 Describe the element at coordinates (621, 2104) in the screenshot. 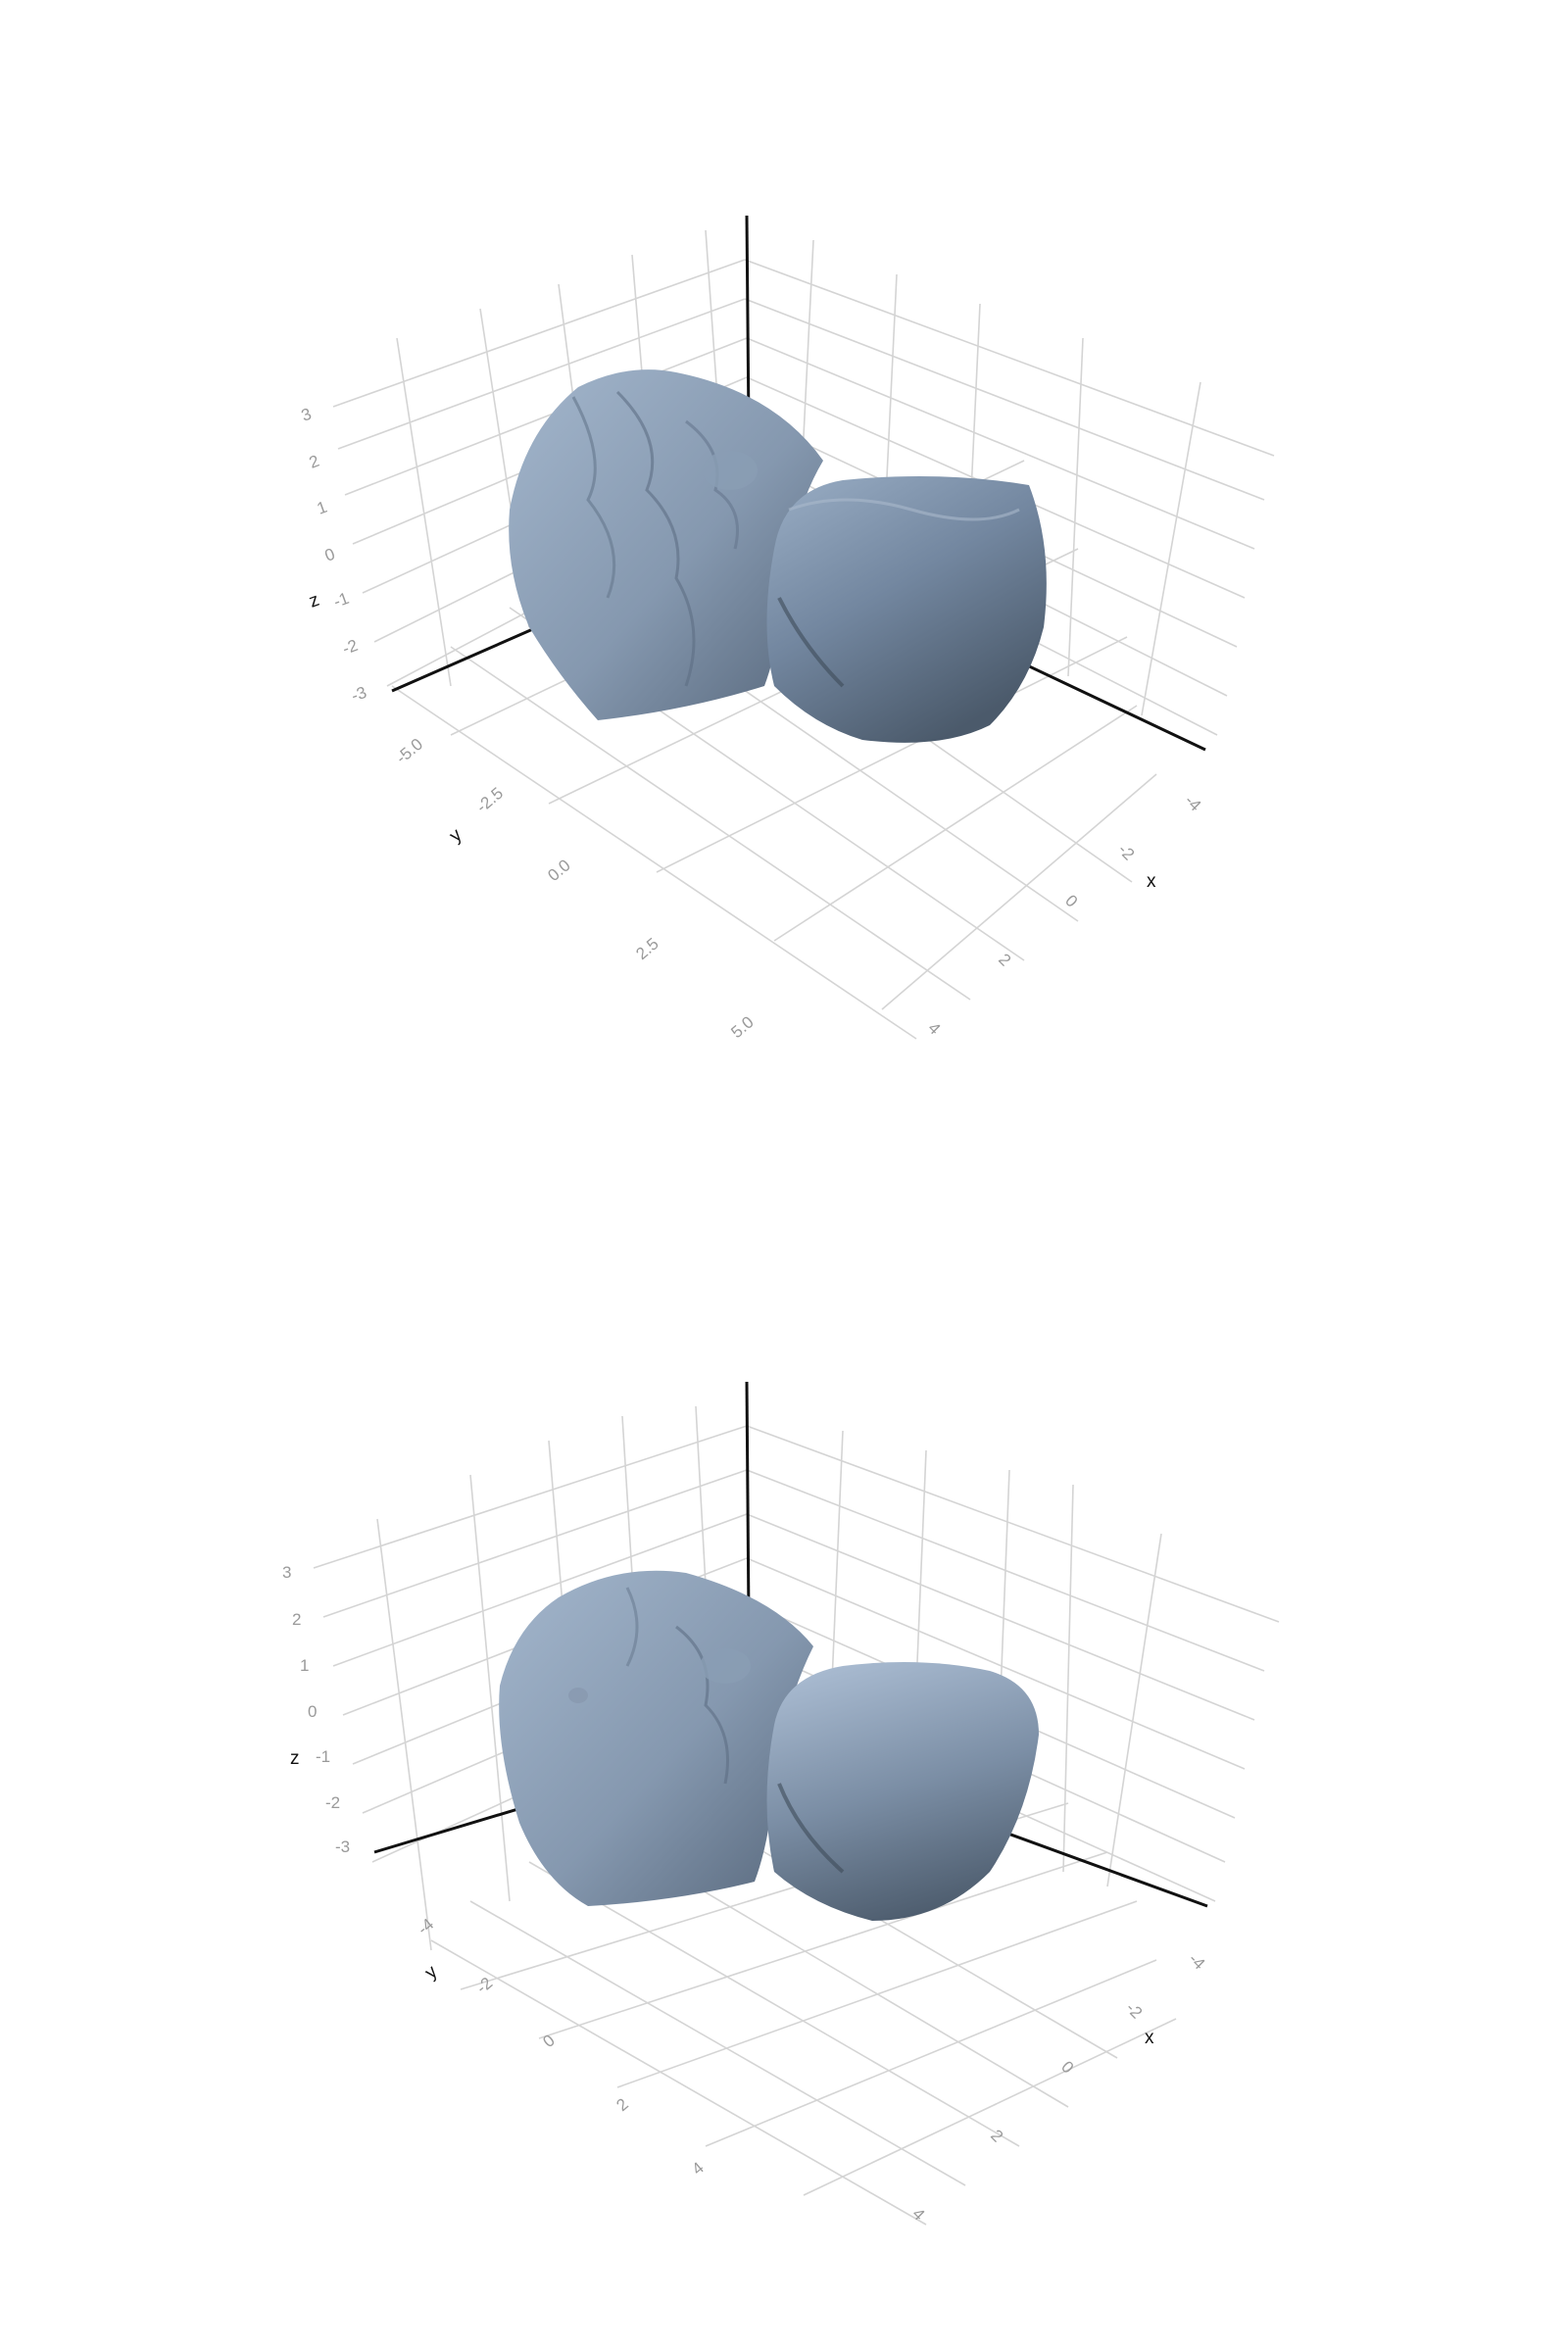

I see `y-tick: 2` at that location.